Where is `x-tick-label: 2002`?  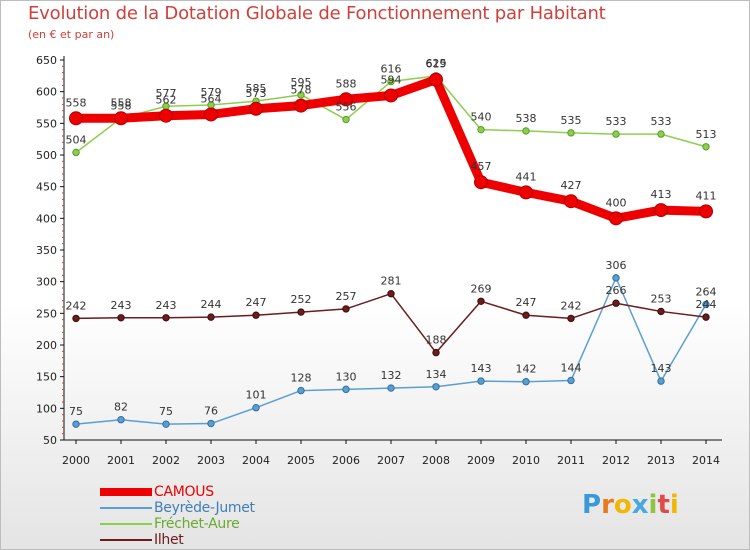
x-tick-label: 2002 is located at coordinates (166, 460).